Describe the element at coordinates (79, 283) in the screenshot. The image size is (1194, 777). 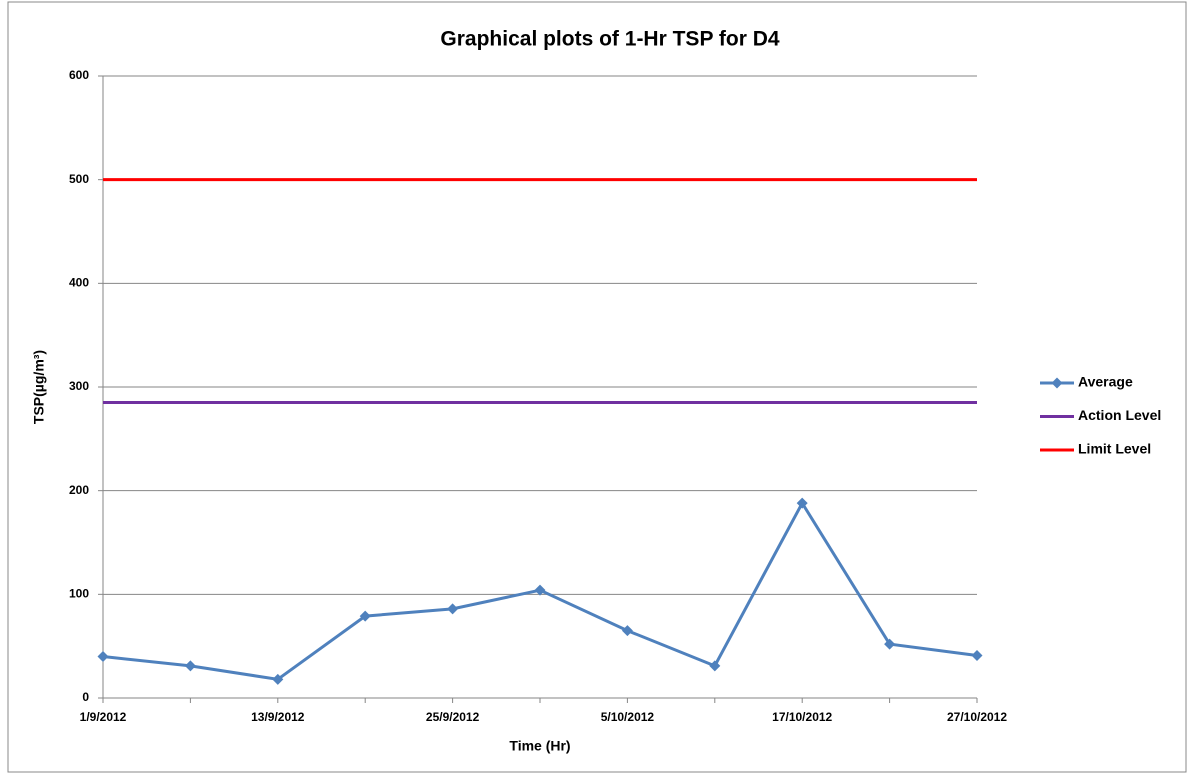
I see `y-tick-label: 400` at that location.